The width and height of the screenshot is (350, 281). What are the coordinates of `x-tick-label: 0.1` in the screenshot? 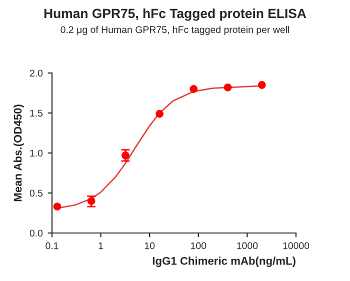 It's located at (52, 246).